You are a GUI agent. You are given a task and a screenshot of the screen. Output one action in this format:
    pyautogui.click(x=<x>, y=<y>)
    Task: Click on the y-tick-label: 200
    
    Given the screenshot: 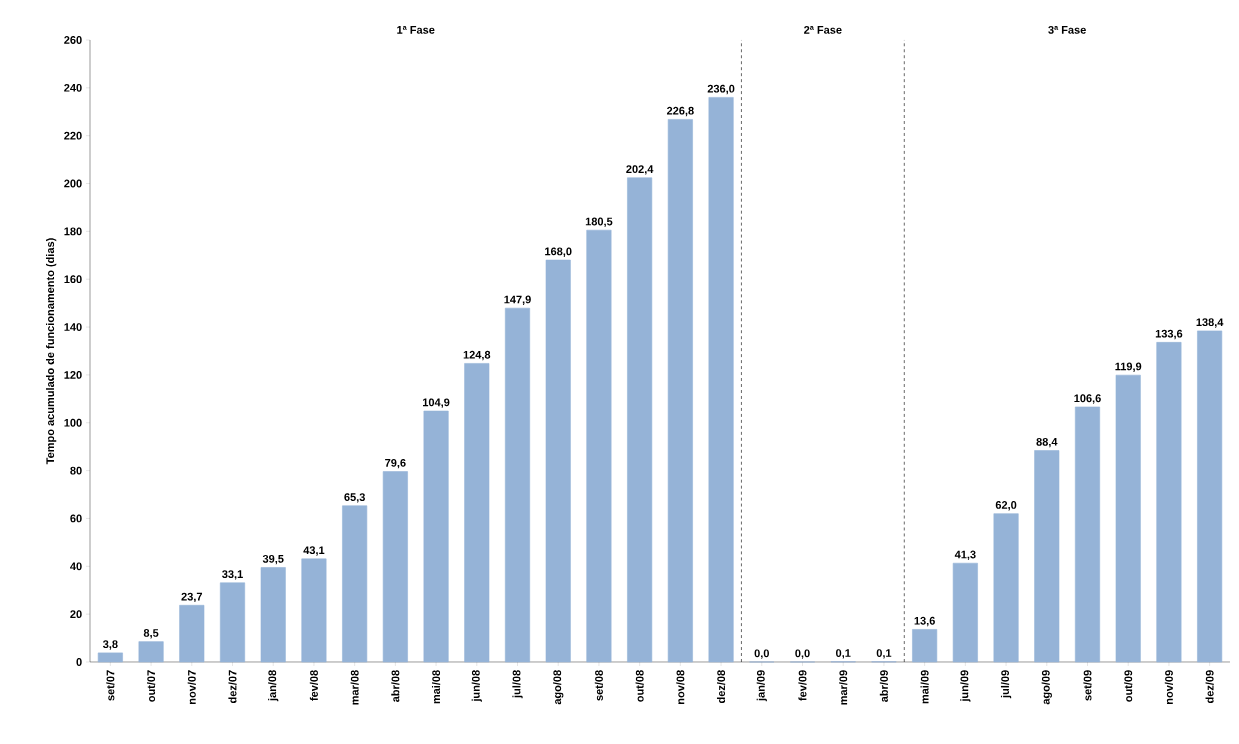 What is the action you would take?
    pyautogui.click(x=73, y=183)
    